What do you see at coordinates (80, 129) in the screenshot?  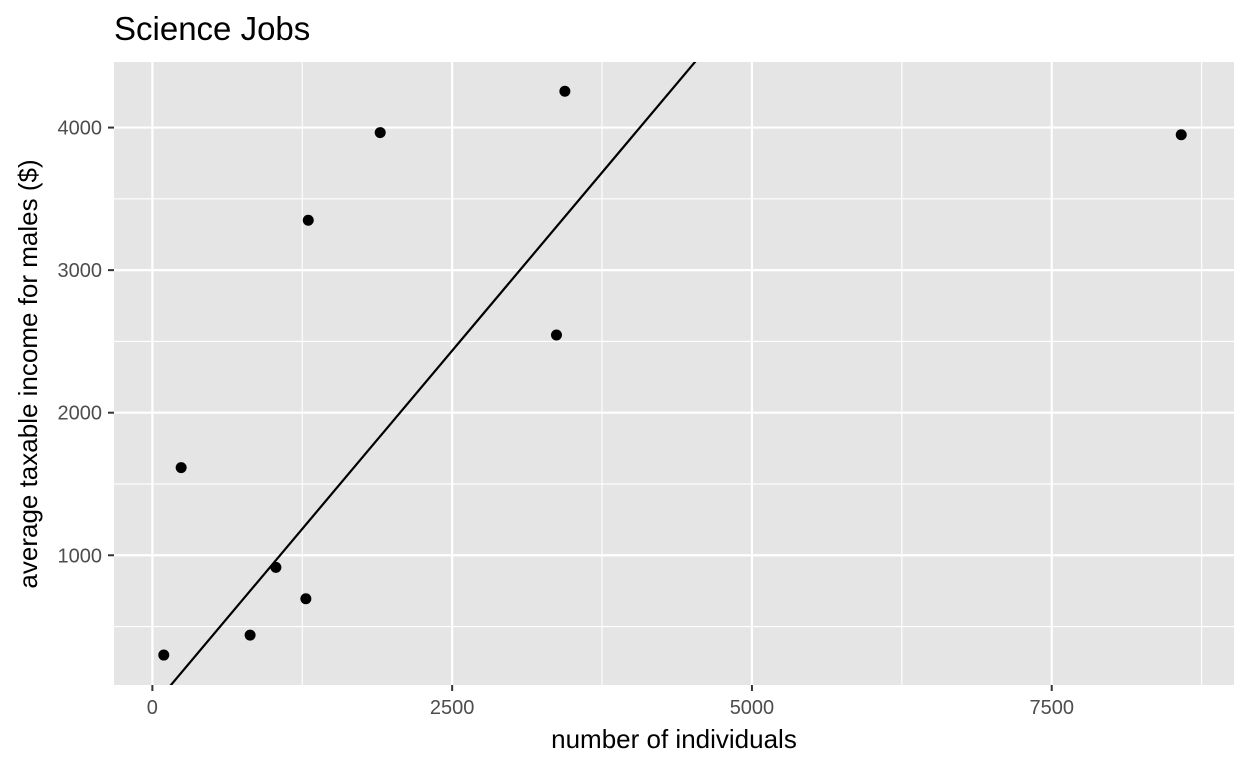 I see `y-tick-label: 4000` at bounding box center [80, 129].